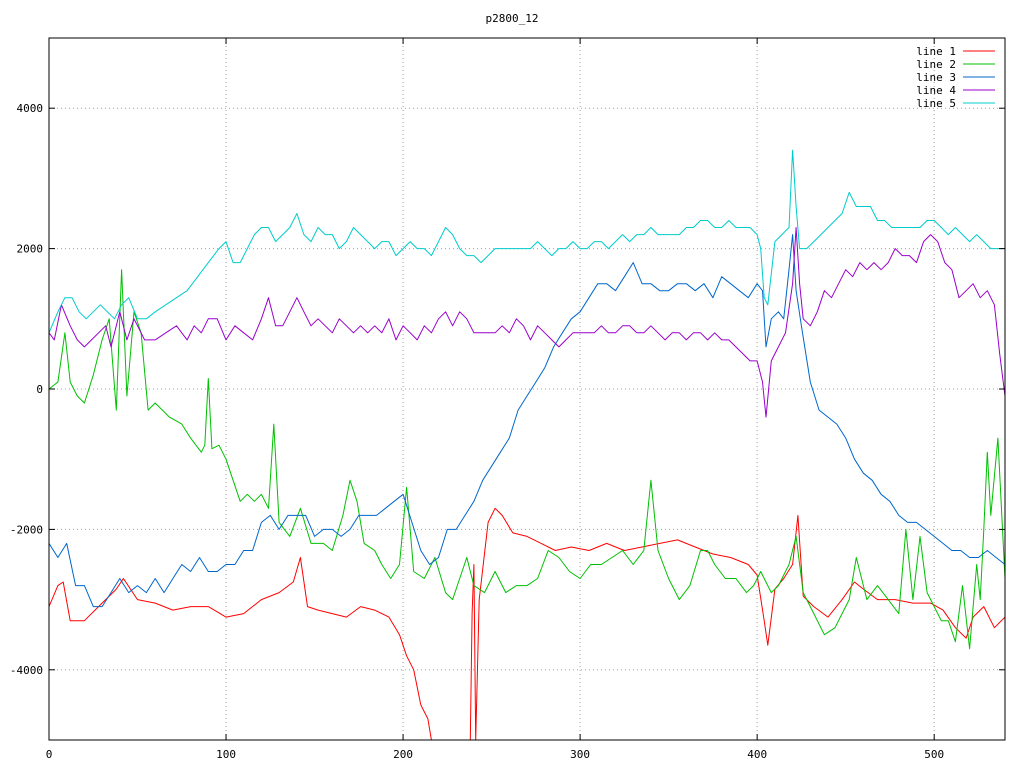 Image resolution: width=1024 pixels, height=768 pixels. What do you see at coordinates (936, 77) in the screenshot?
I see `legend-label-3: line 3` at bounding box center [936, 77].